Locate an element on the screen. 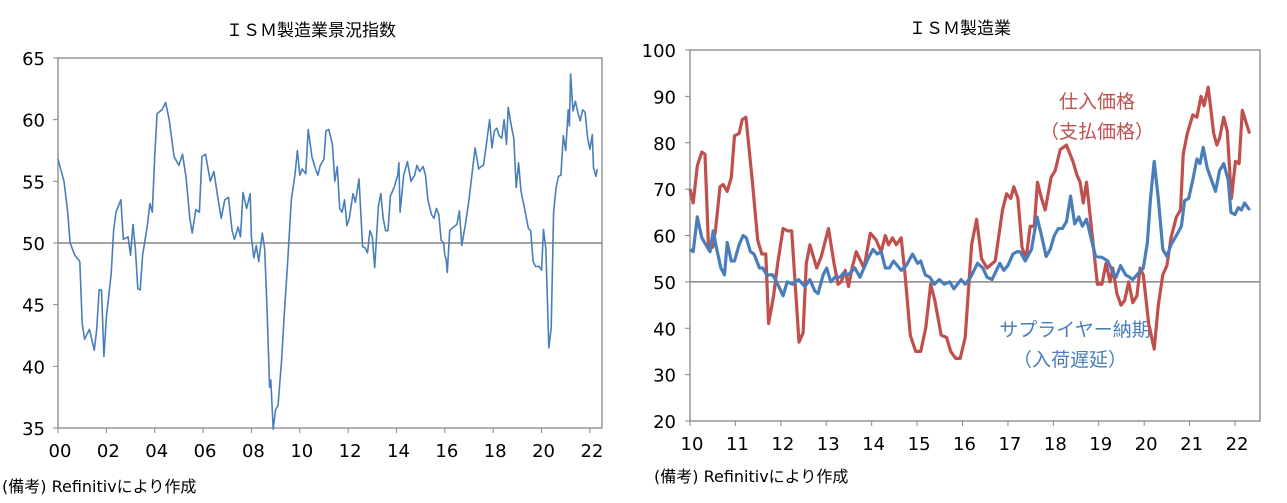  x-tick-label: 13 is located at coordinates (828, 444).